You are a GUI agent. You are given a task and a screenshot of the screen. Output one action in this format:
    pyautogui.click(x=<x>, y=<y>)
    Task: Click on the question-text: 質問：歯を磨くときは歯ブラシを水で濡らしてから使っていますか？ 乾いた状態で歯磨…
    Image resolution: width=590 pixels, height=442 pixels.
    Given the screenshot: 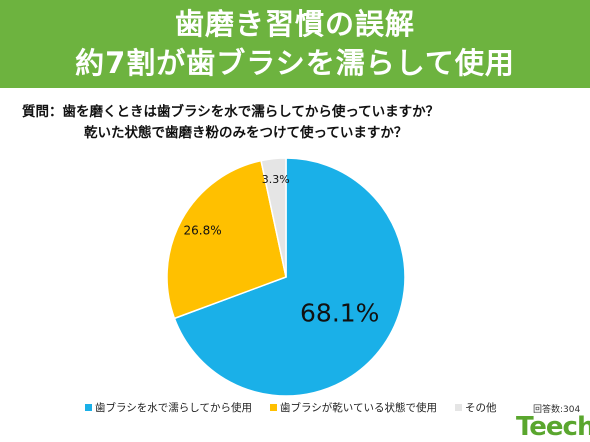 What is the action you would take?
    pyautogui.click(x=302, y=123)
    